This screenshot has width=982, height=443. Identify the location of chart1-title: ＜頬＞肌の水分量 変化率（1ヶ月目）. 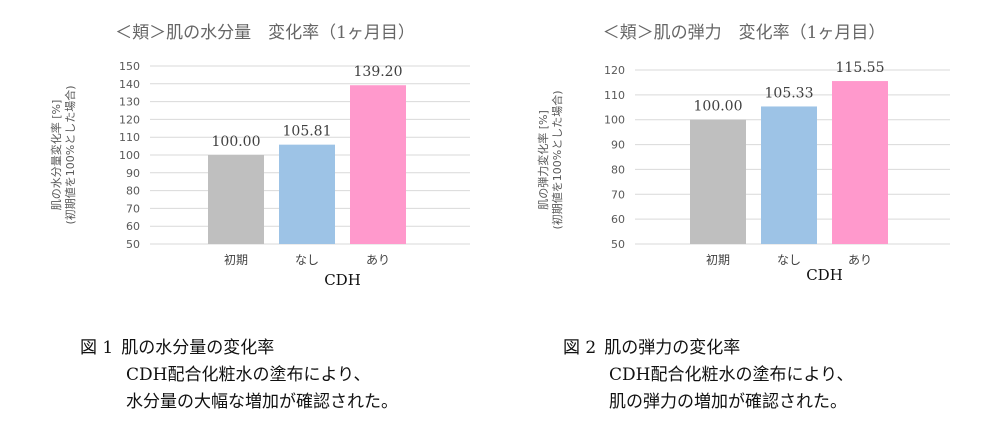
(265, 33).